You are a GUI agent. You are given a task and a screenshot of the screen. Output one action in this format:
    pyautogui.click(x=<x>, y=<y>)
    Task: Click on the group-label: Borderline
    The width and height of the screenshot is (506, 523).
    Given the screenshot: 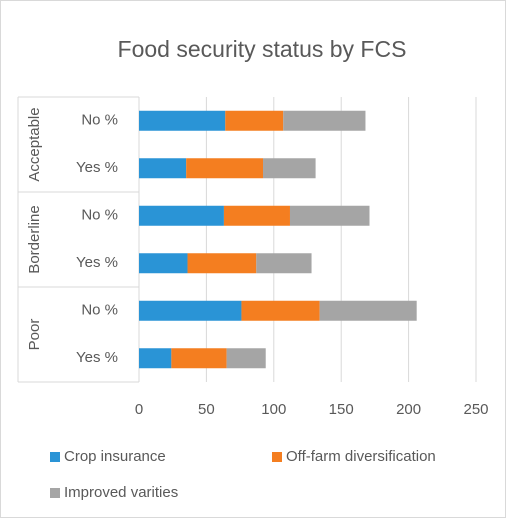 What is the action you would take?
    pyautogui.click(x=34, y=239)
    